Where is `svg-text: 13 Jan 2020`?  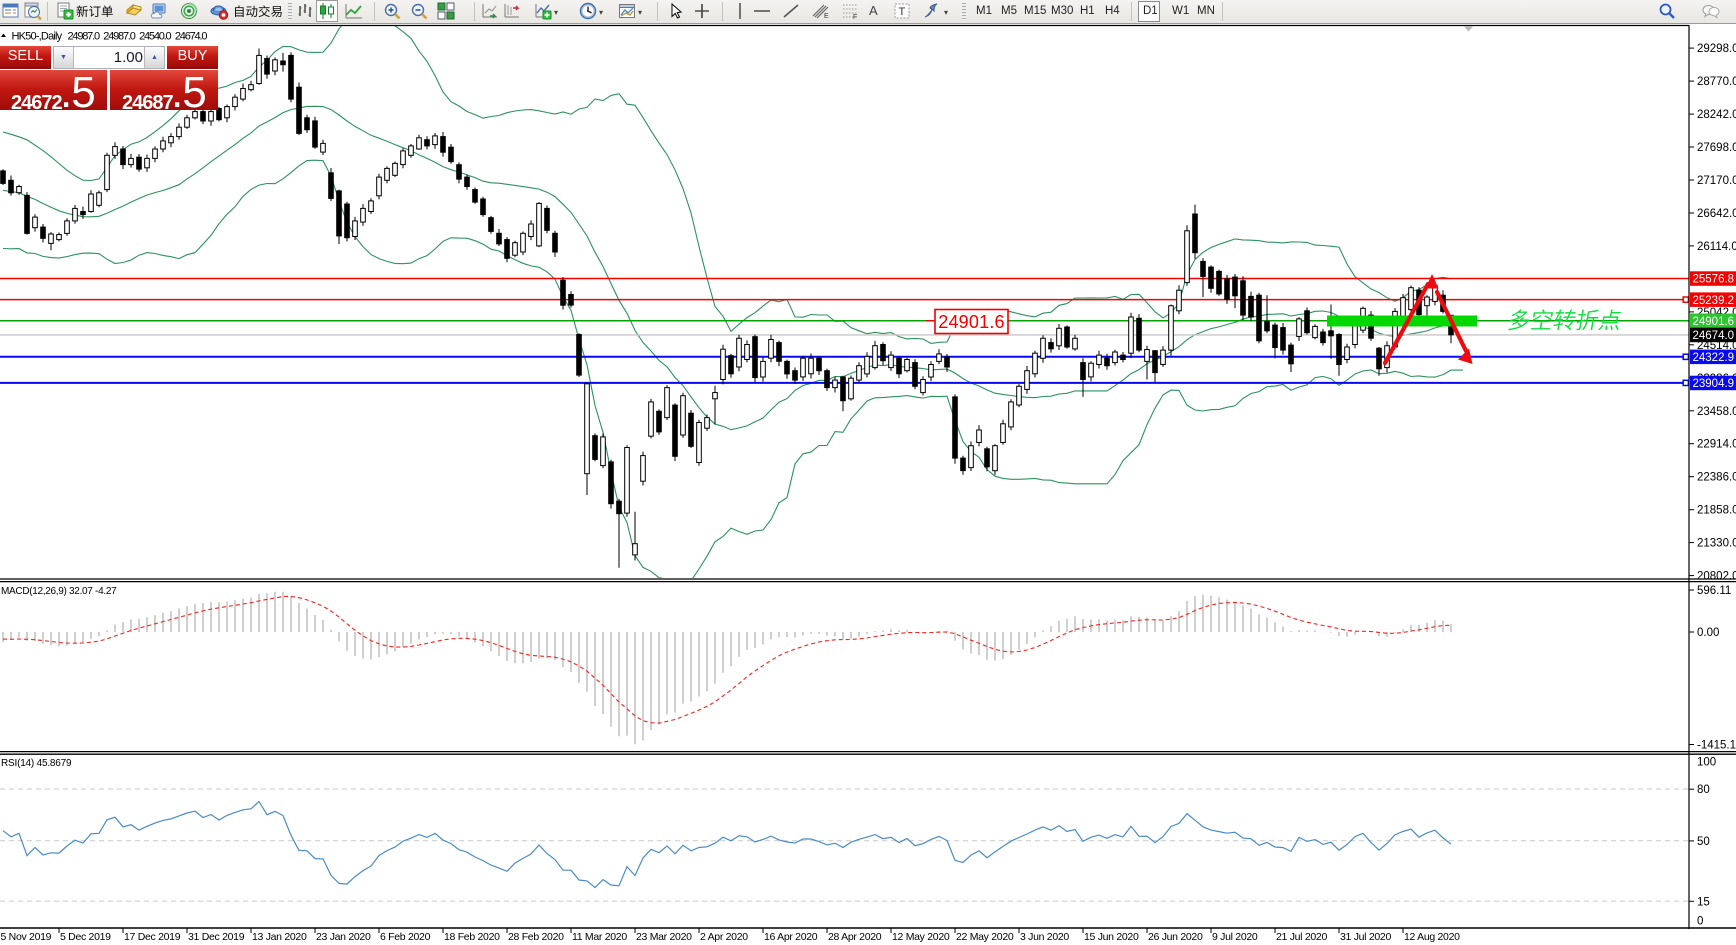 svg-text: 13 Jan 2020 is located at coordinates (279, 937).